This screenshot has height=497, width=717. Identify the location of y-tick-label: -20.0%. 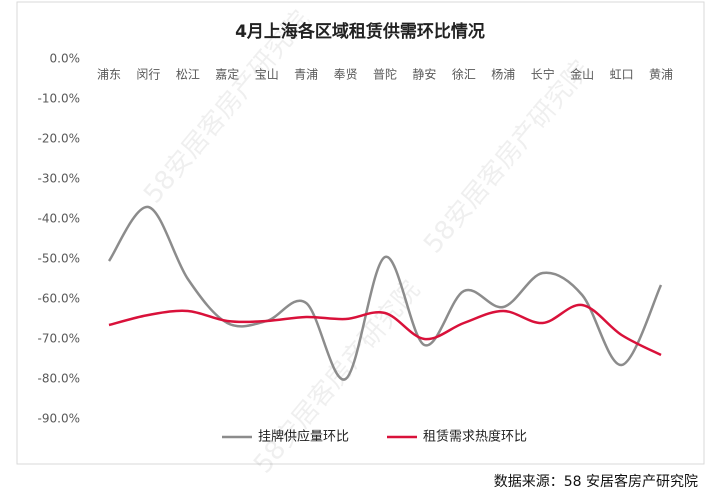
(59, 139).